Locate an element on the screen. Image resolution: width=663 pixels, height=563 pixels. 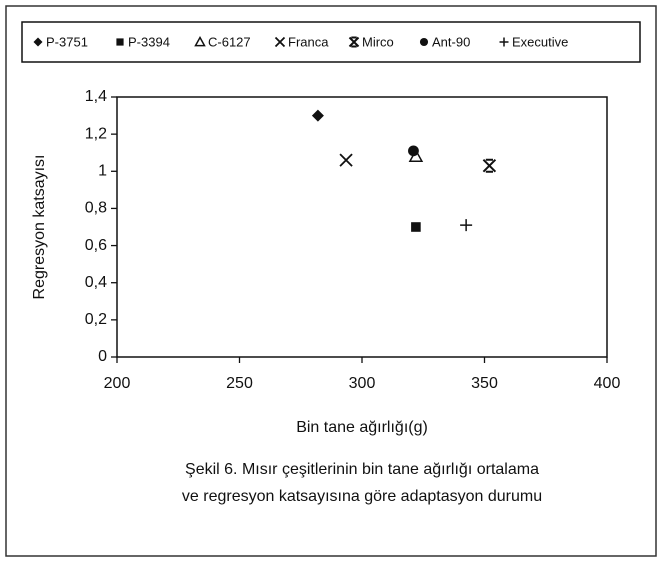
y-tick-label: 0,4 is located at coordinates (96, 282).